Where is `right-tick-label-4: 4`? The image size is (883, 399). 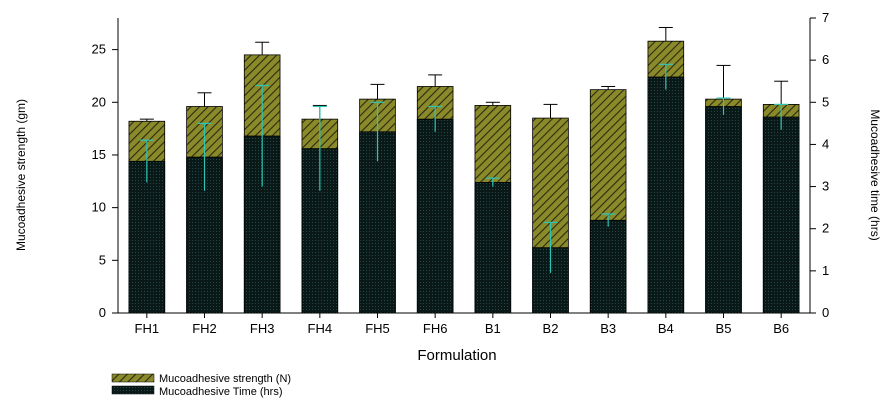 right-tick-label-4: 4 is located at coordinates (825, 143).